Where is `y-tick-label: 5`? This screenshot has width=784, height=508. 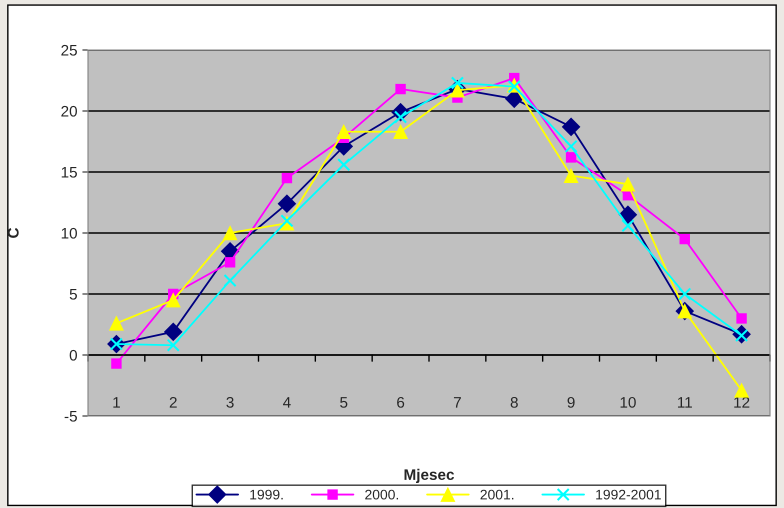 y-tick-label: 5 is located at coordinates (73, 294).